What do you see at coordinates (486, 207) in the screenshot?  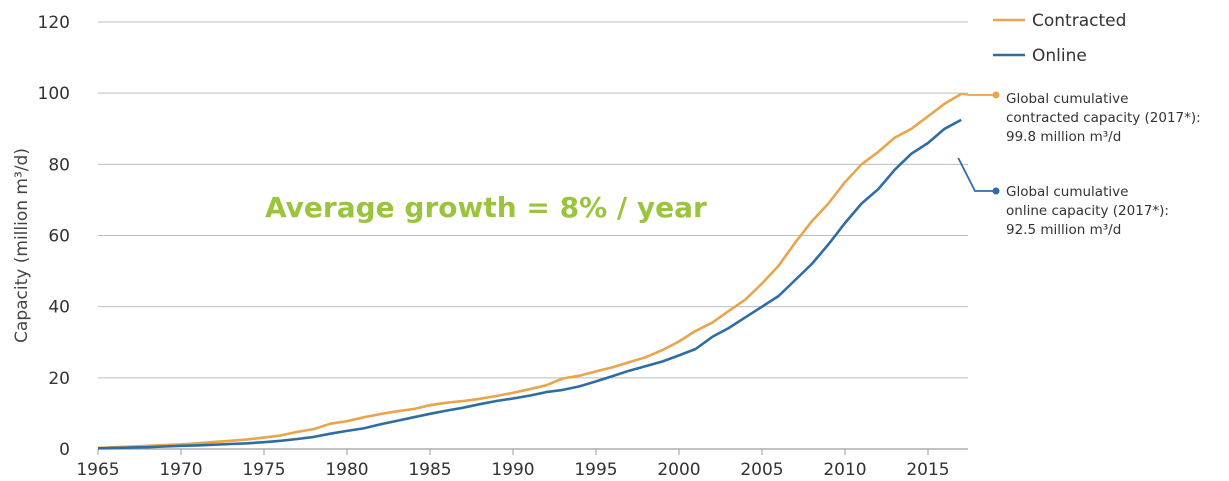 I see `average-growth-callout: Average growth = 8% / year` at bounding box center [486, 207].